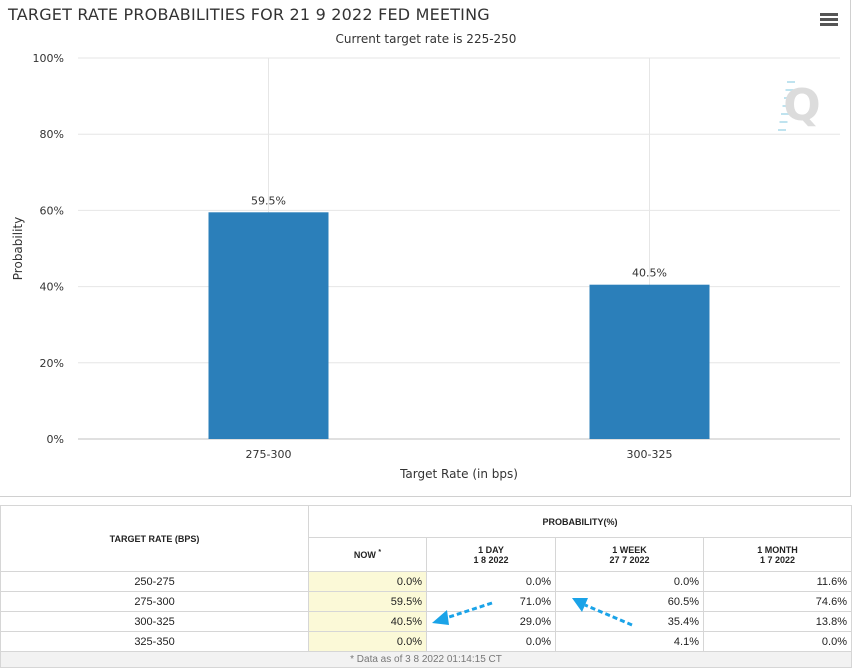 The width and height of the screenshot is (852, 670). I want to click on week-cell: 60.5%, so click(629, 601).